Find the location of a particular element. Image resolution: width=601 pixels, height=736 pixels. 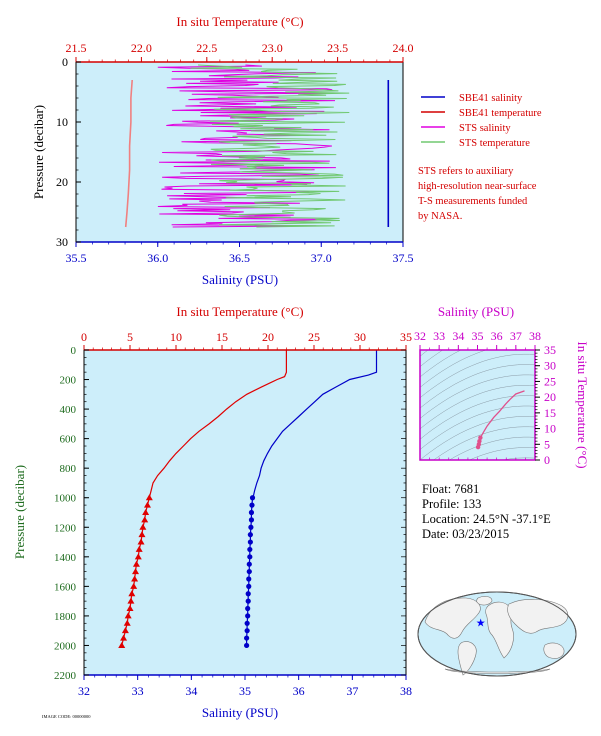

note-line: by NASA. is located at coordinates (440, 216).